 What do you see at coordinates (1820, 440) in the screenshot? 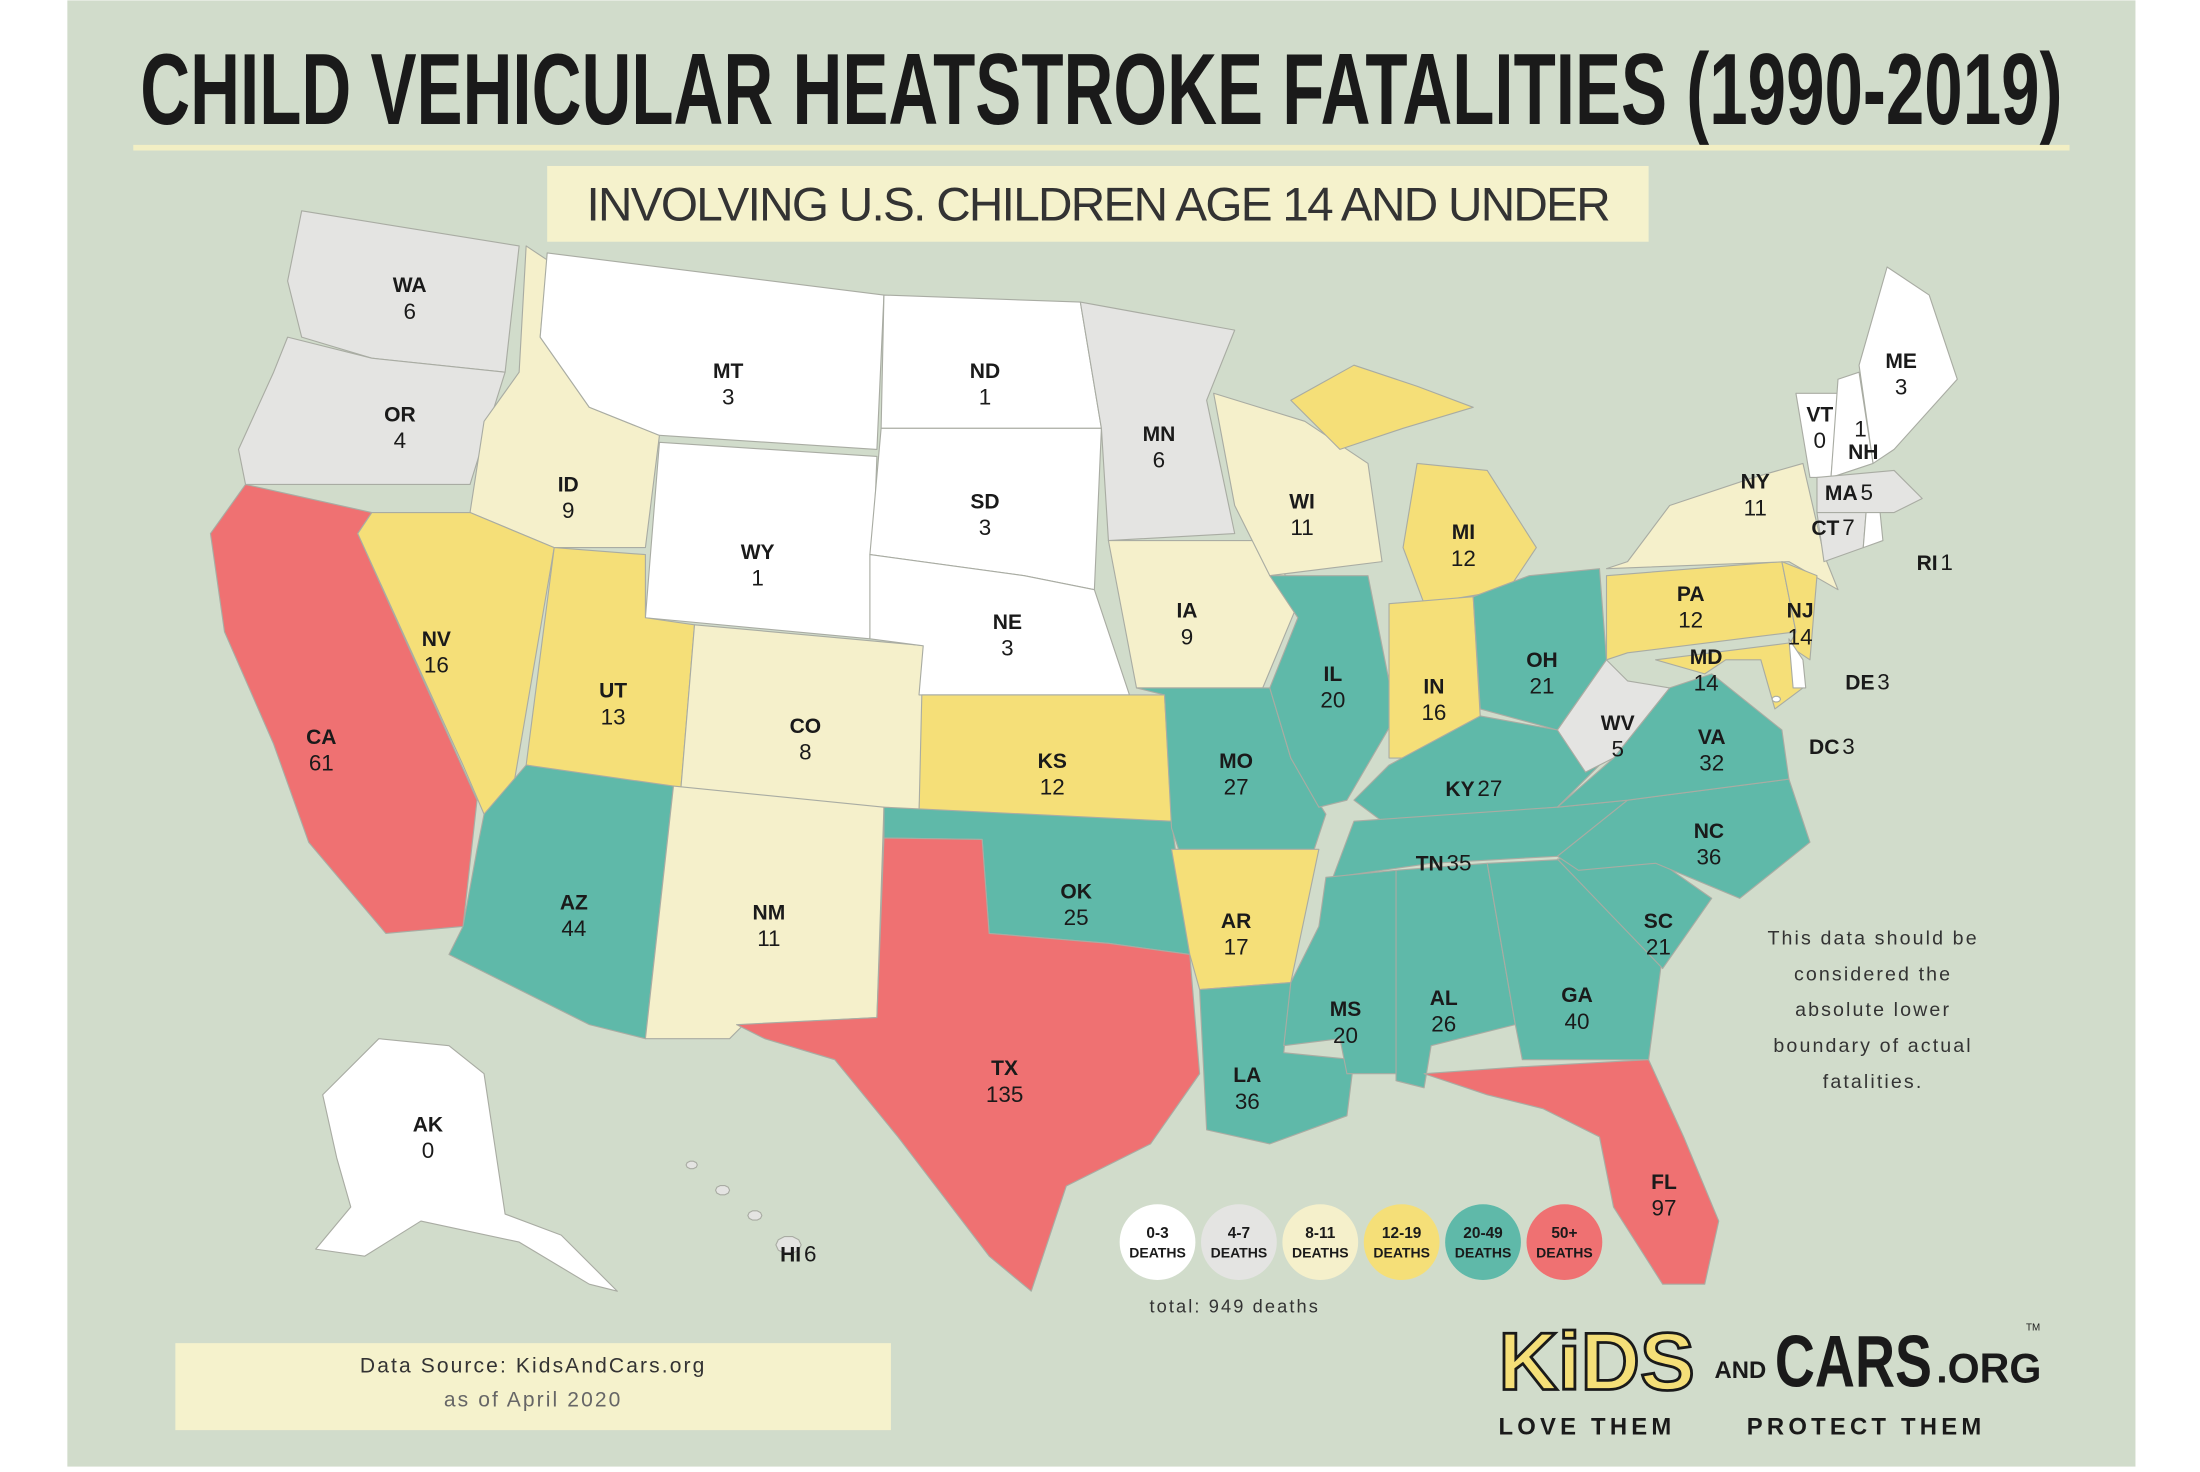
I see `state-count: 0` at bounding box center [1820, 440].